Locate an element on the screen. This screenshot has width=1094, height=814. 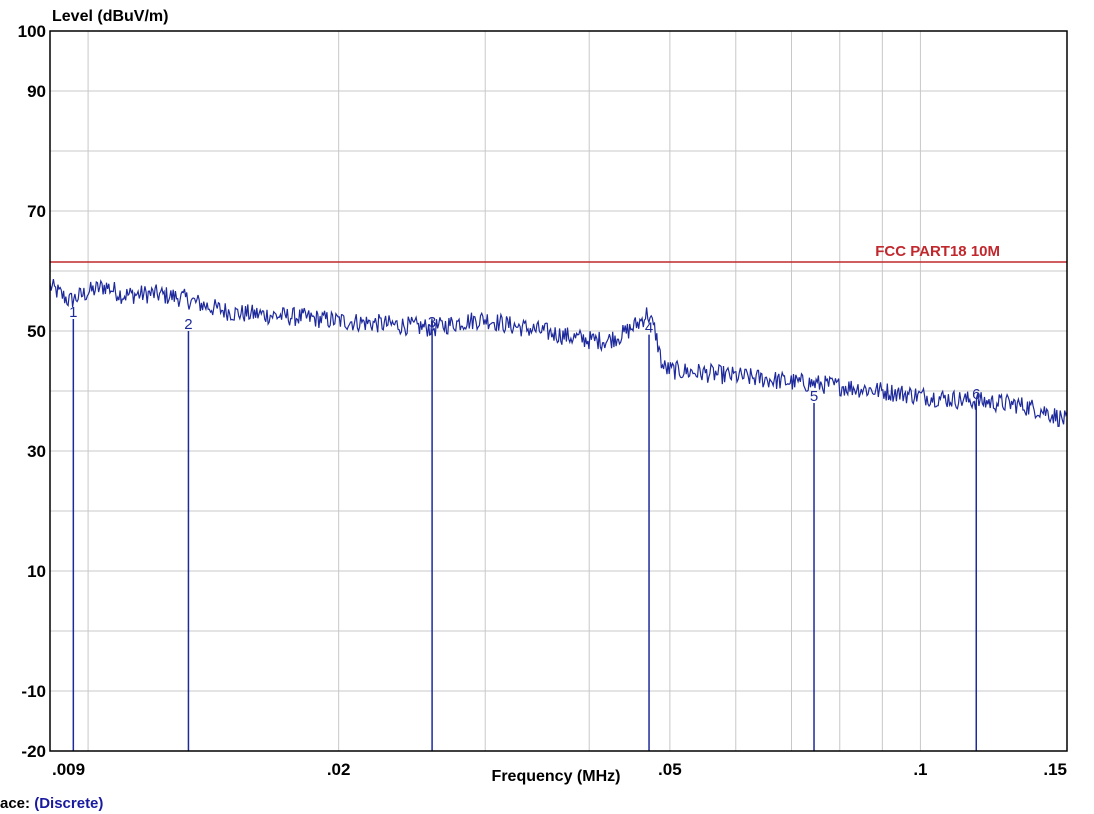
y-axis-title: Level (dBuV/m) is located at coordinates (110, 16).